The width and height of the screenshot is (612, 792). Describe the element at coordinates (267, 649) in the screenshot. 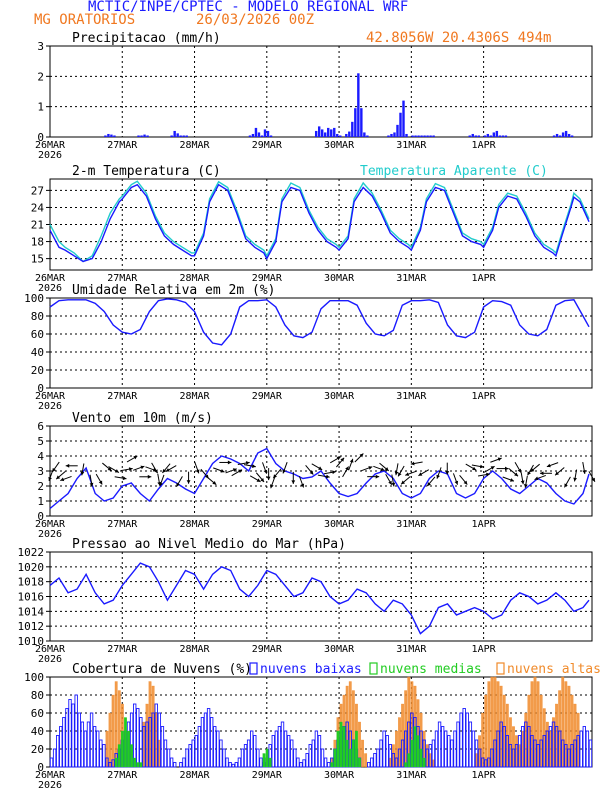

I see `slp-x-tick-label: 29MAR` at that location.